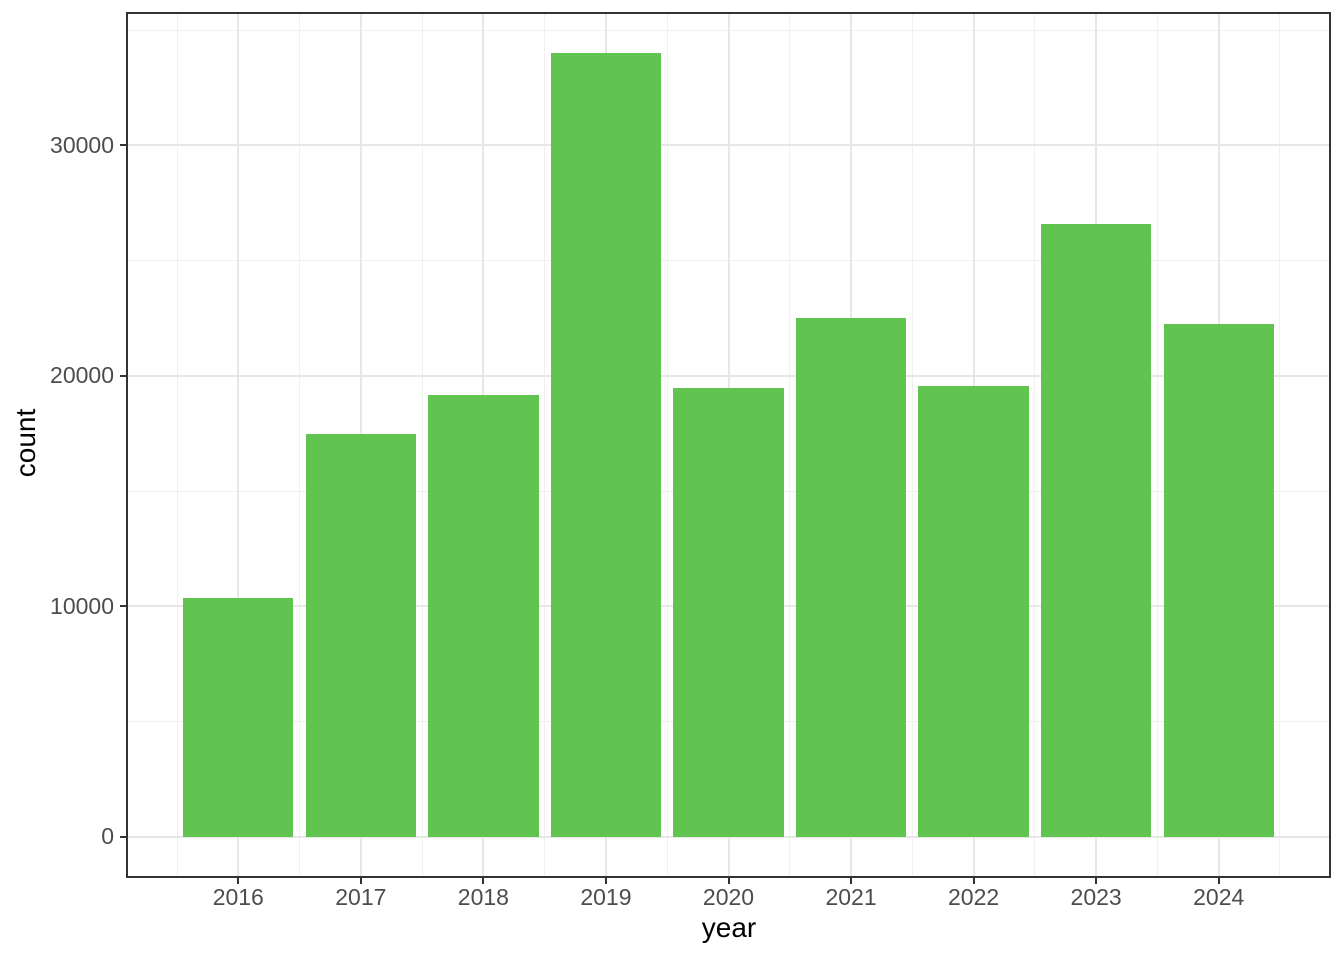  Describe the element at coordinates (1218, 580) in the screenshot. I see `bar-2024` at that location.